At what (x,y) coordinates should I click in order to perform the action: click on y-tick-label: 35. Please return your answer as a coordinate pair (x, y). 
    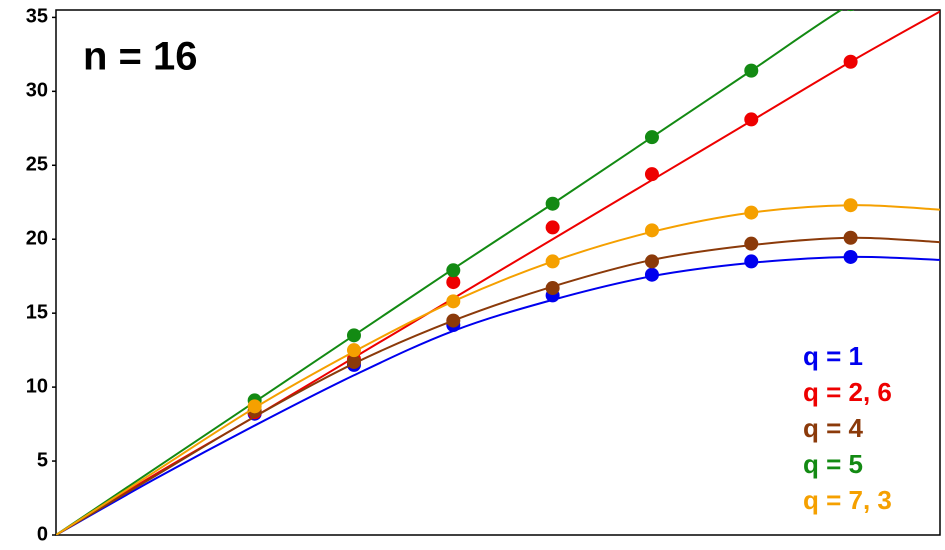
    Looking at the image, I should click on (37, 17).